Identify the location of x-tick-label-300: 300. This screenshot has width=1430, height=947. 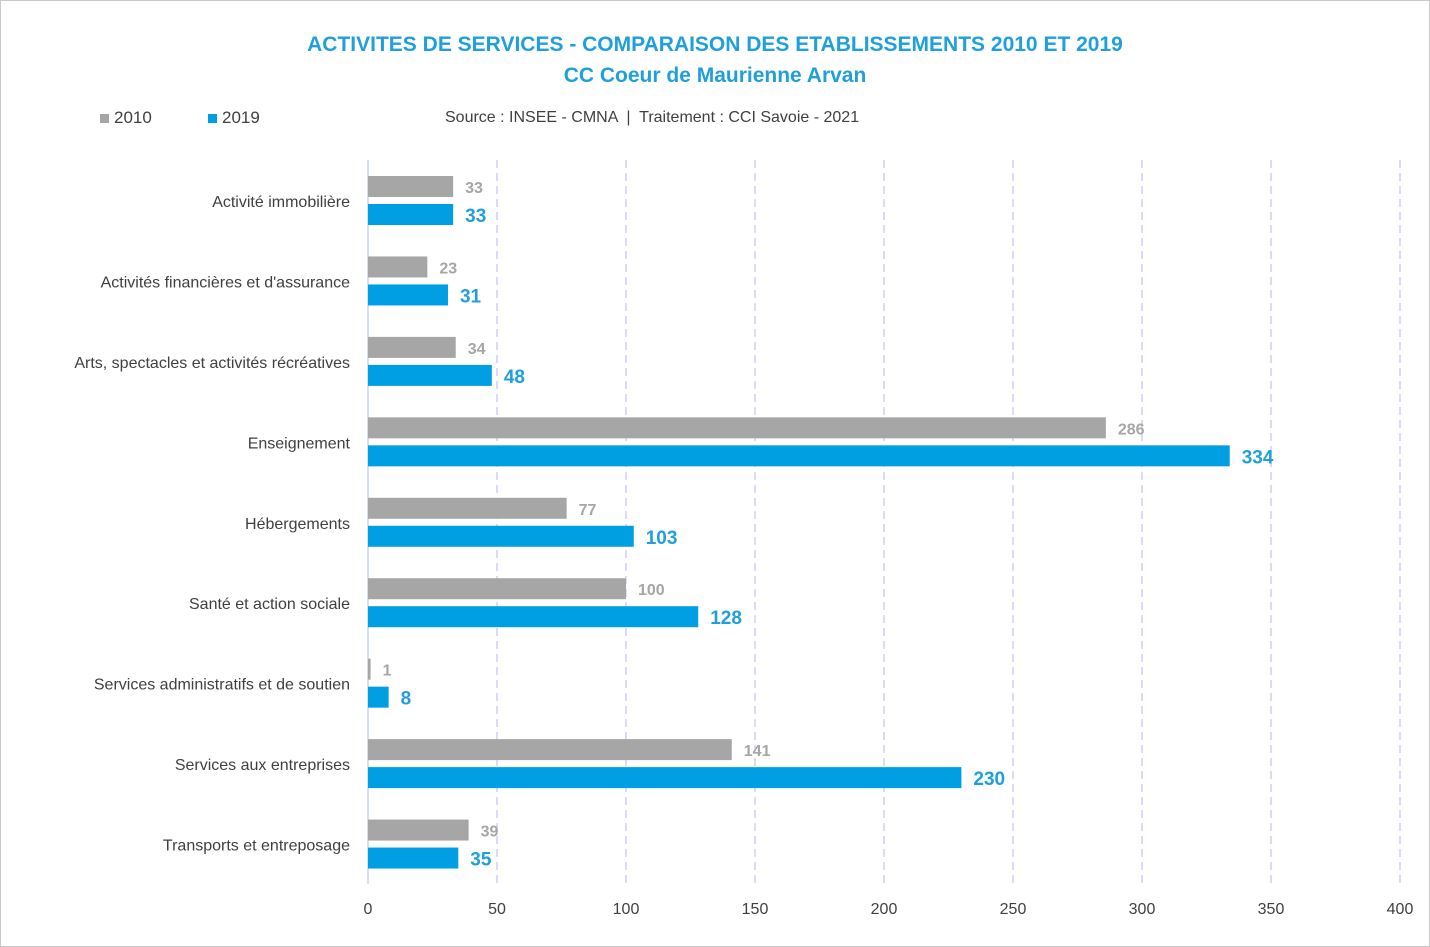
(1142, 909).